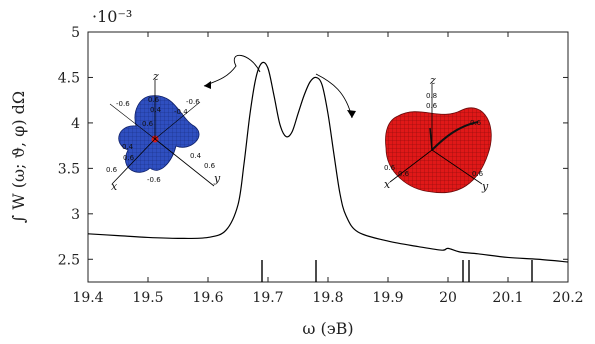 The image size is (595, 344). Describe the element at coordinates (334, 96) in the screenshot. I see `right-connector` at that location.